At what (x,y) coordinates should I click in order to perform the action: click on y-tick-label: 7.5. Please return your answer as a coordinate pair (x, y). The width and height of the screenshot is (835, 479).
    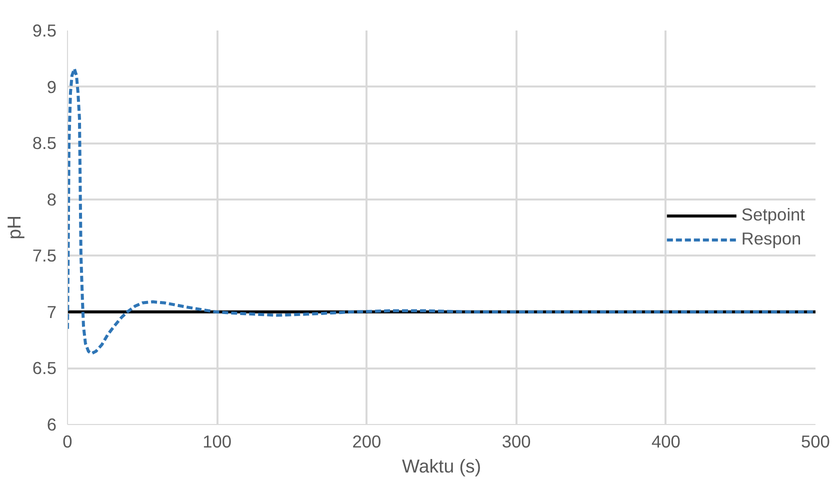
    Looking at the image, I should click on (44, 256).